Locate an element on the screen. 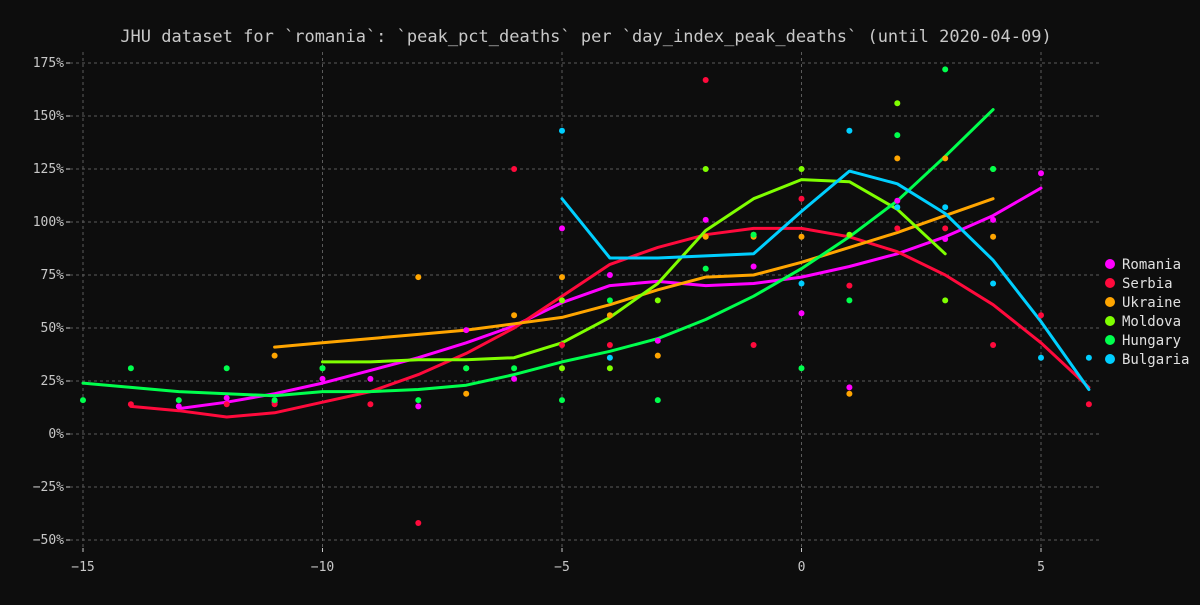 This screenshot has width=1200, height=605. y-tick-label: 0% is located at coordinates (56, 434).